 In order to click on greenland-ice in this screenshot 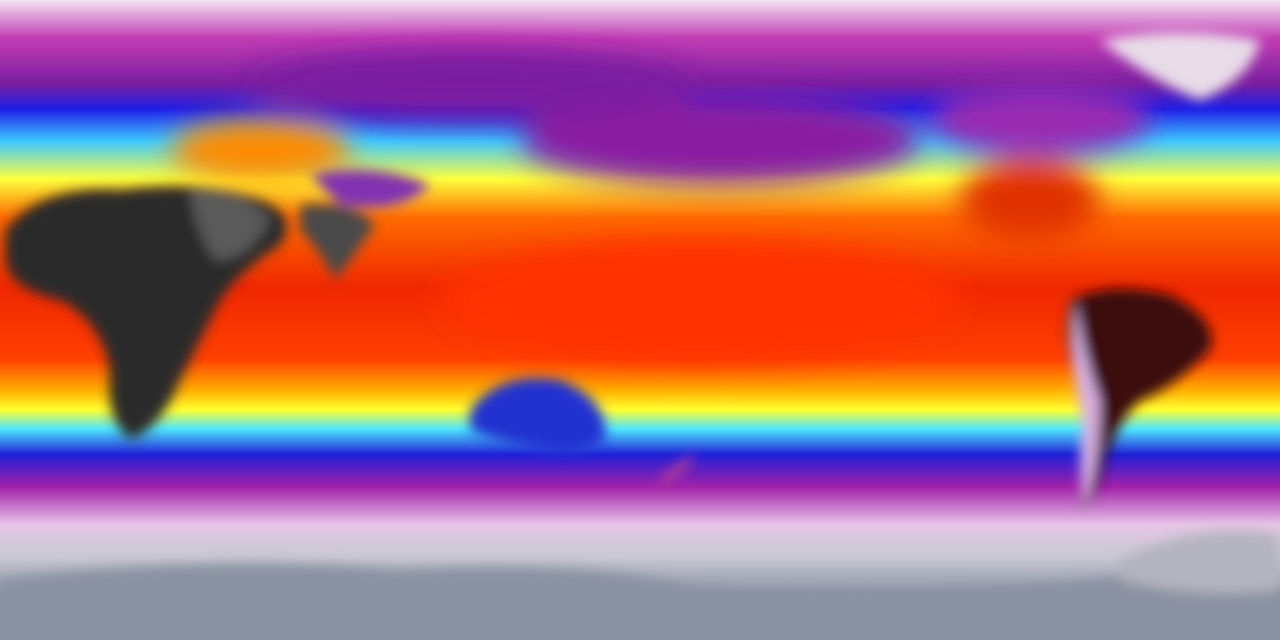, I will do `click(1180, 66)`.